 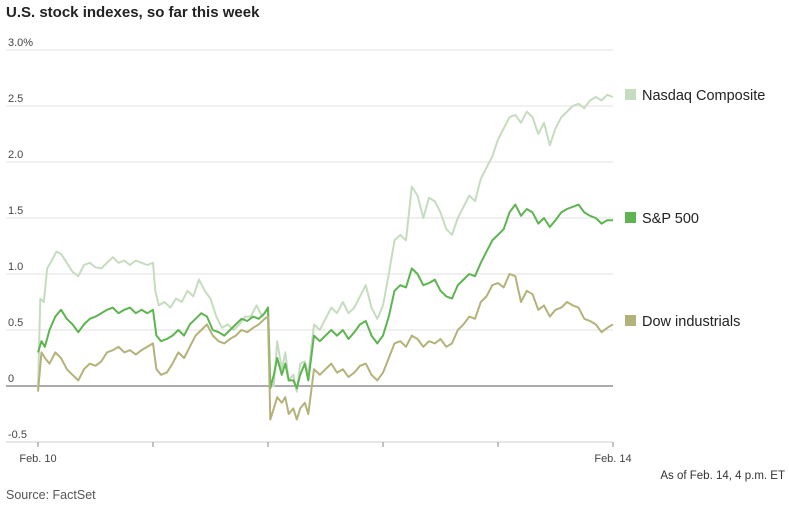 What do you see at coordinates (133, 12) in the screenshot?
I see `chart-title: U.S. stock indexes, so far this week` at bounding box center [133, 12].